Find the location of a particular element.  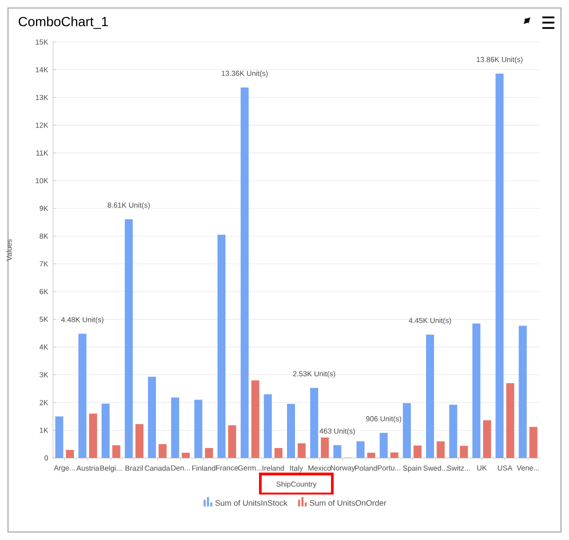

chart-title: ComboChart_1 is located at coordinates (63, 22).